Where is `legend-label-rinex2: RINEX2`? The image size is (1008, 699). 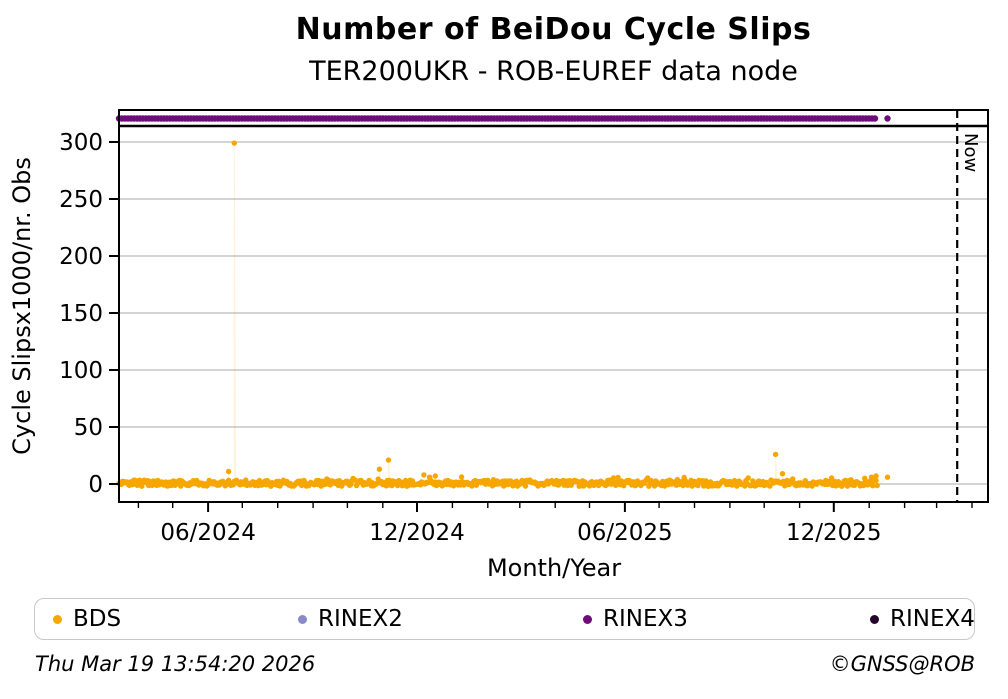
legend-label-rinex2: RINEX2 is located at coordinates (360, 619).